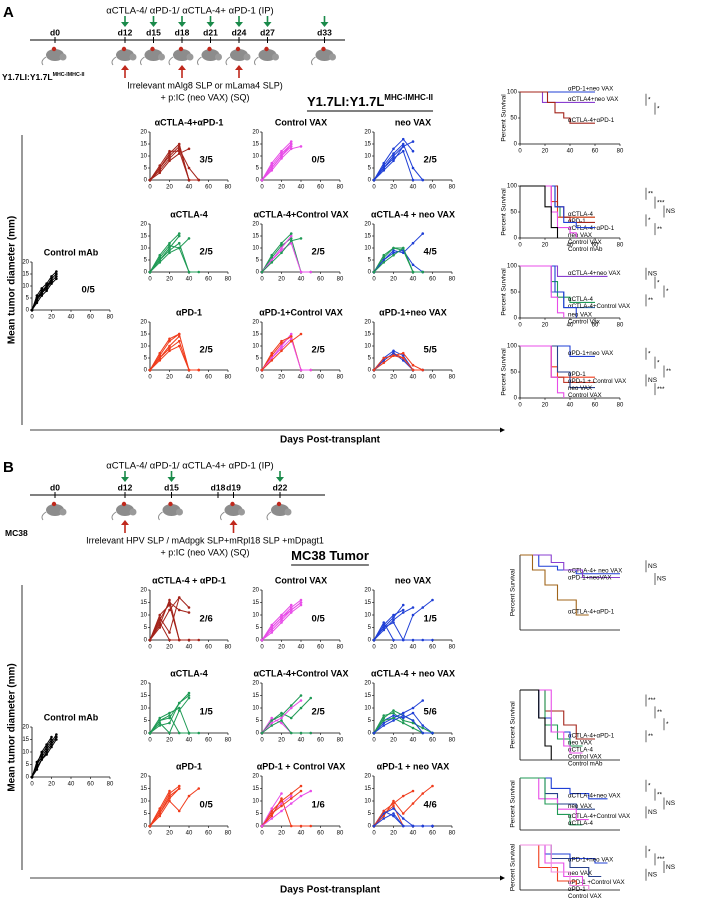  Describe the element at coordinates (207, 712) in the screenshot. I see `response-ratio: 1/5` at that location.